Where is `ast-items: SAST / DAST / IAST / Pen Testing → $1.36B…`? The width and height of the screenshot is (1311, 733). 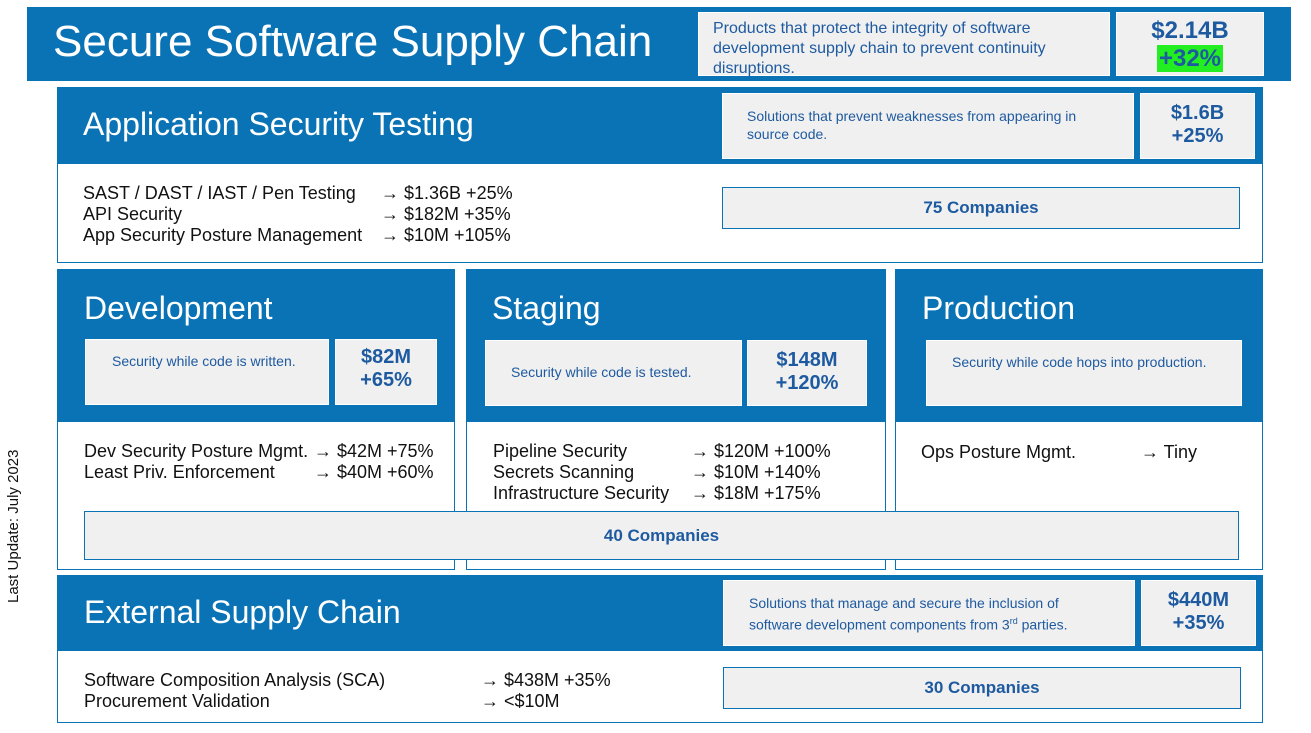 ast-items: SAST / DAST / IAST / Pen Testing → $1.36B… is located at coordinates (298, 214).